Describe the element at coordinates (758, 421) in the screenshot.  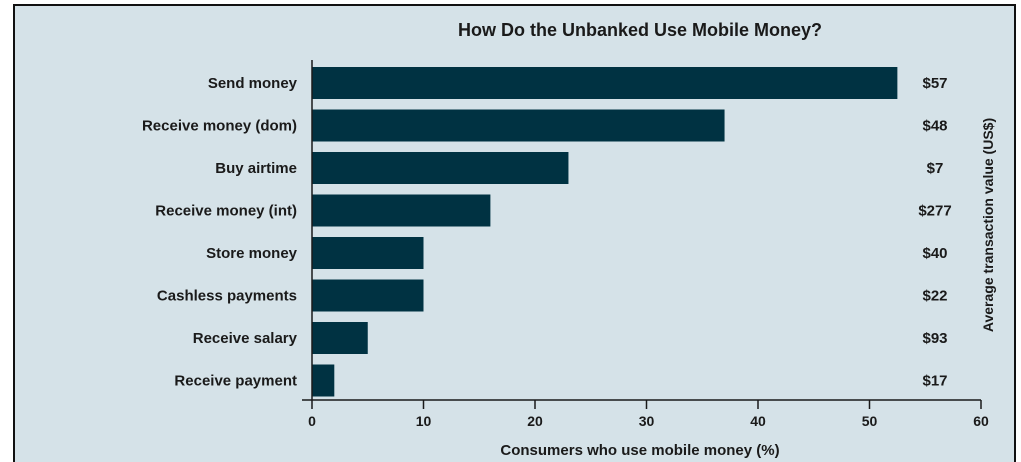
I see `x-tick-label: 40` at that location.